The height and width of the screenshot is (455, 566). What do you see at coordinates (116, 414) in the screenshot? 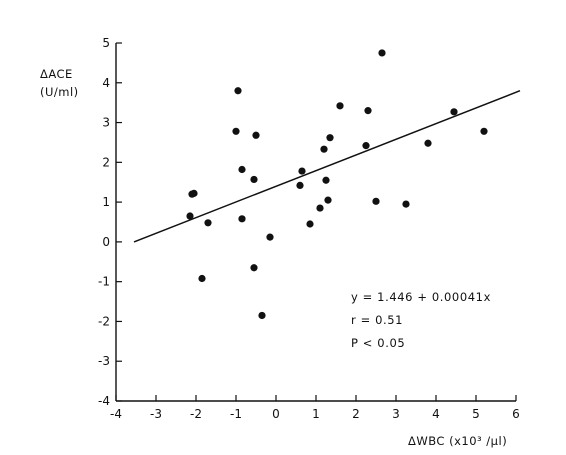
I see `x-tick-label: -4` at bounding box center [116, 414].